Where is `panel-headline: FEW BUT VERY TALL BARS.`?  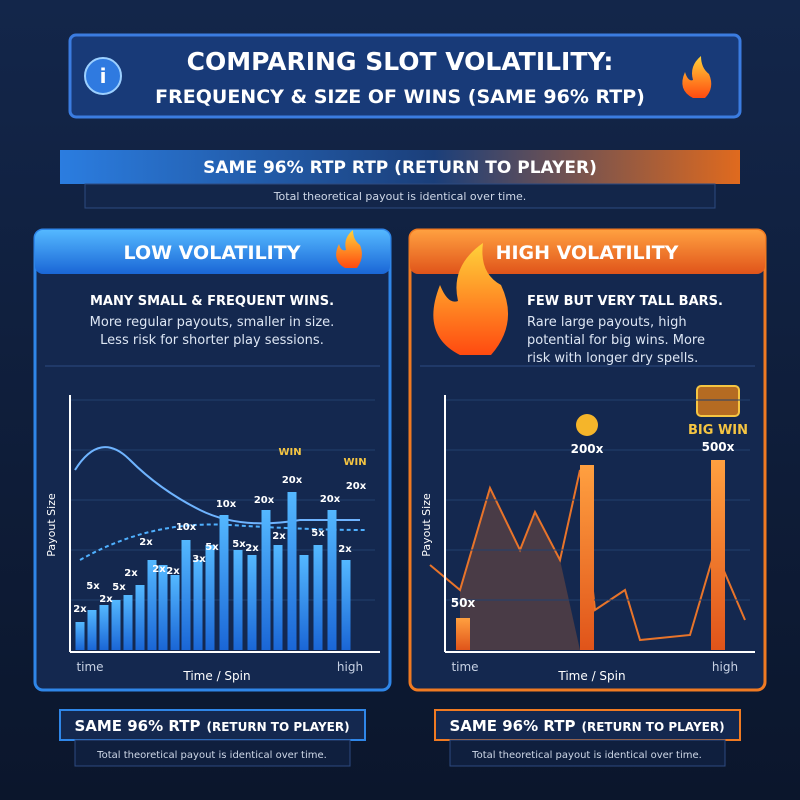 panel-headline: FEW BUT VERY TALL BARS. is located at coordinates (625, 301).